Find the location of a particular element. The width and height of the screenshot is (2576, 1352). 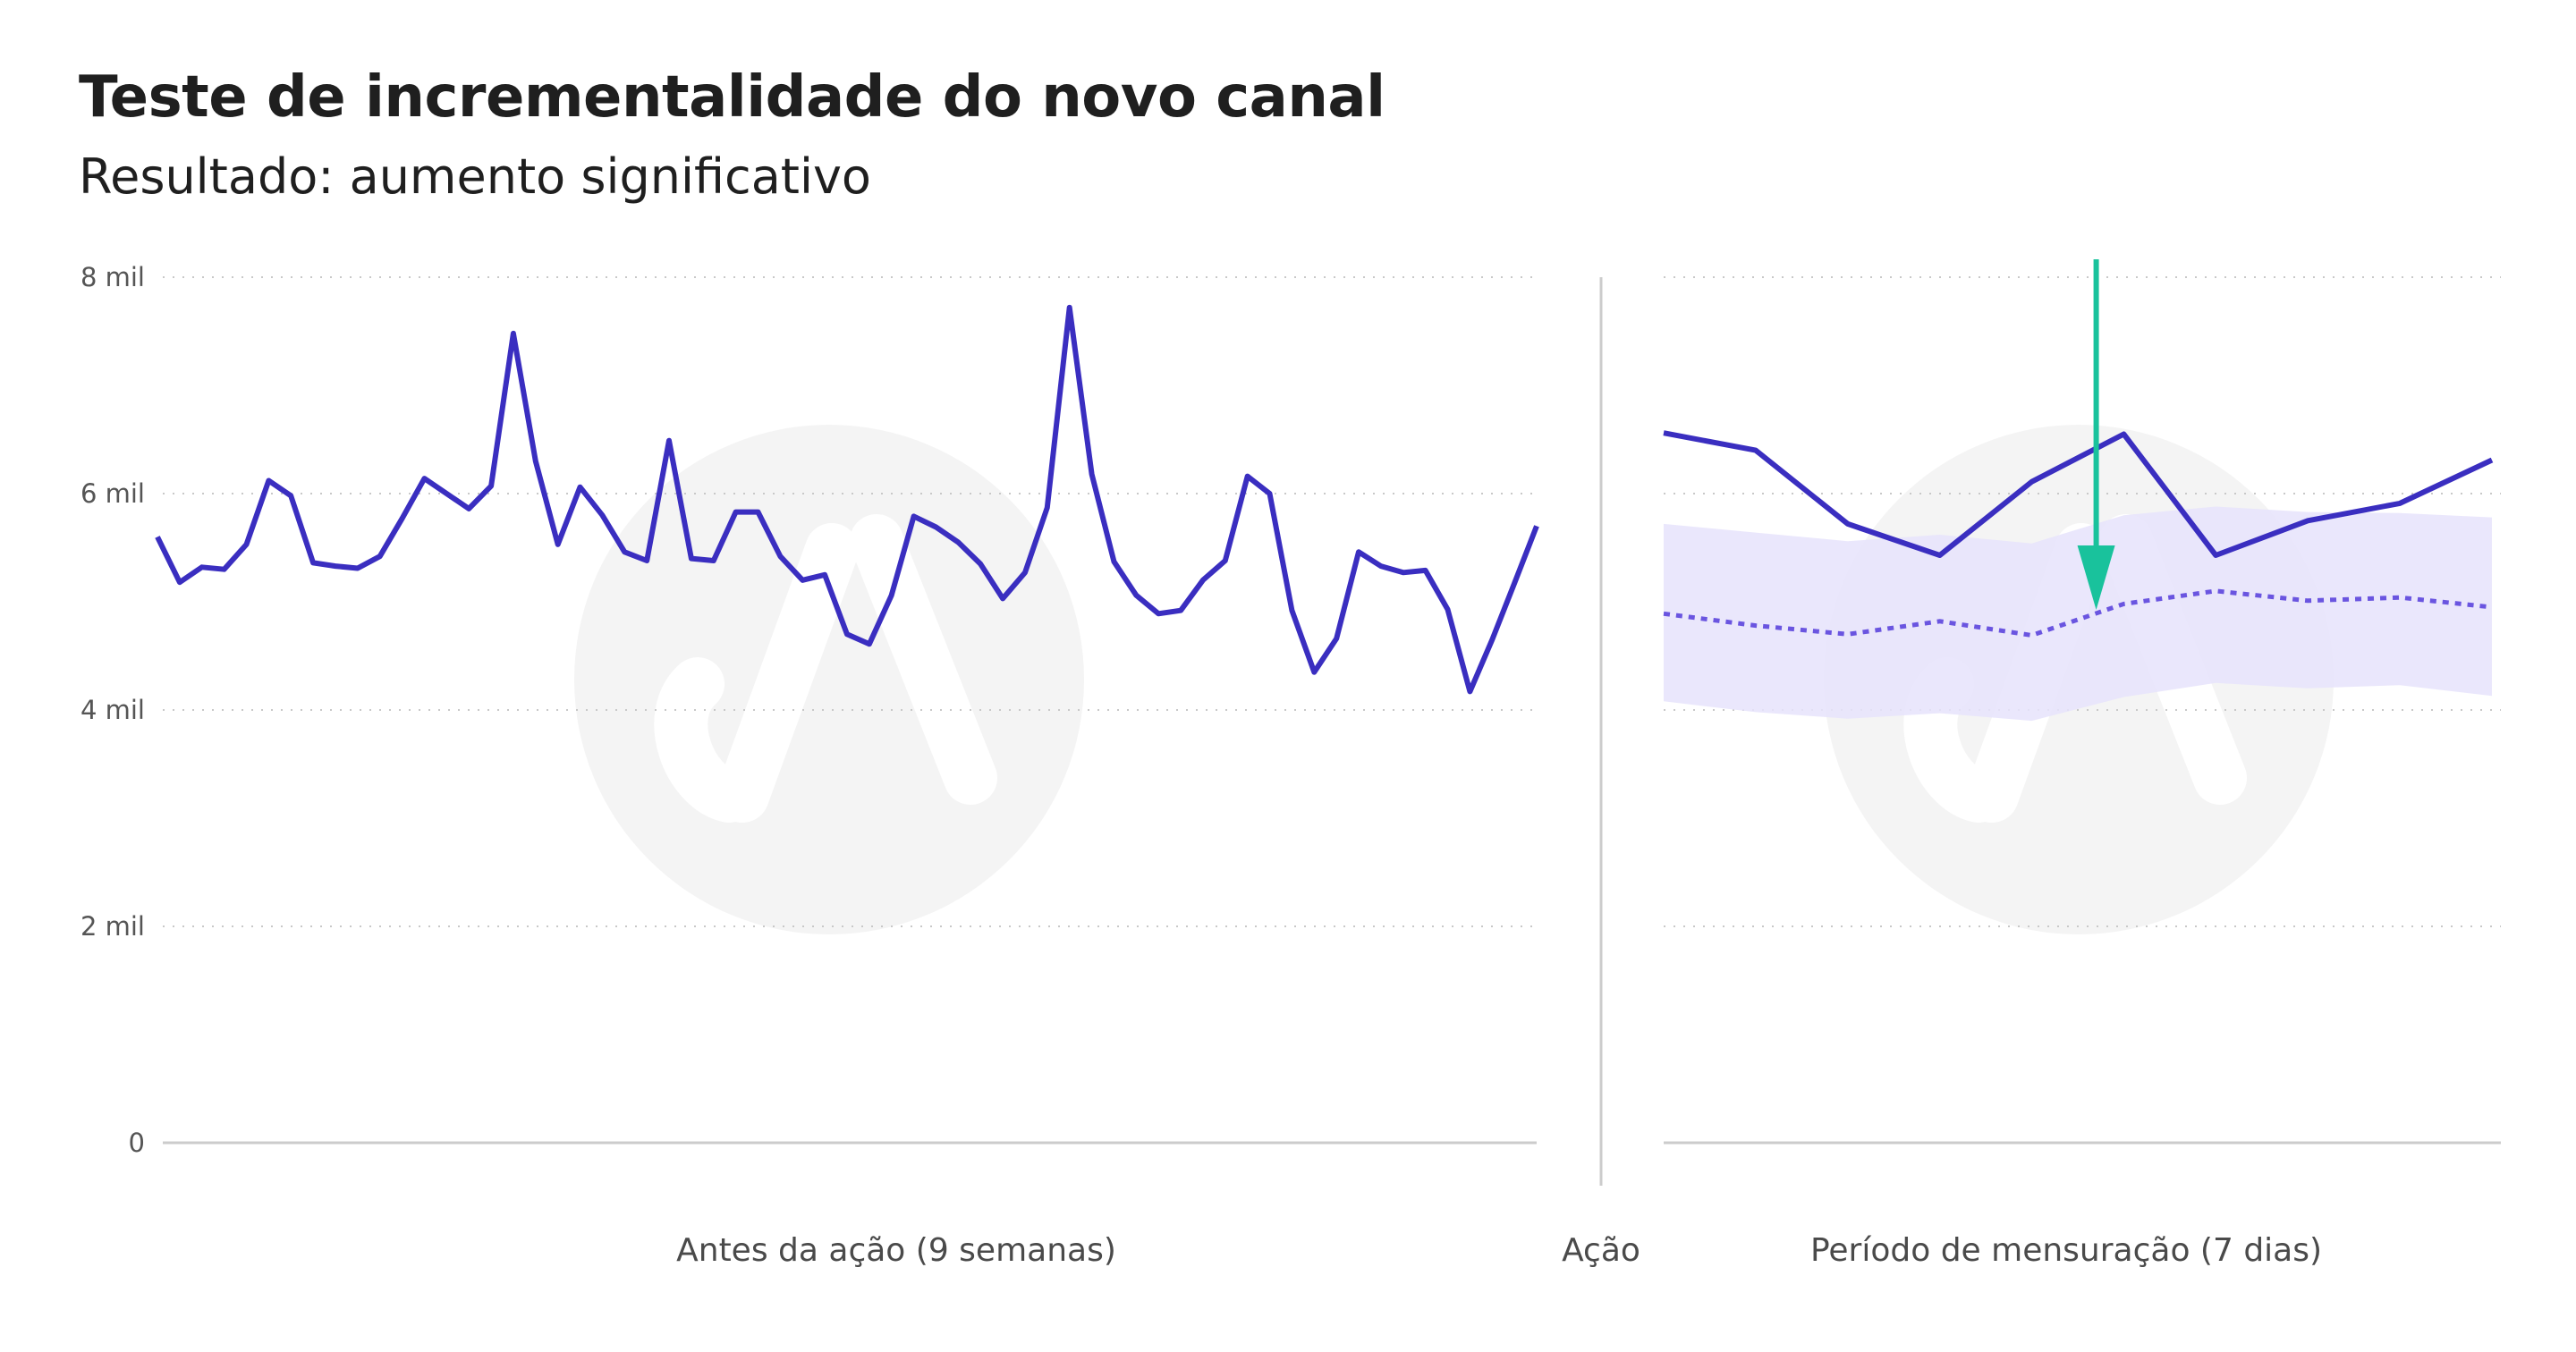

counterfactual-line is located at coordinates (2078, 613).